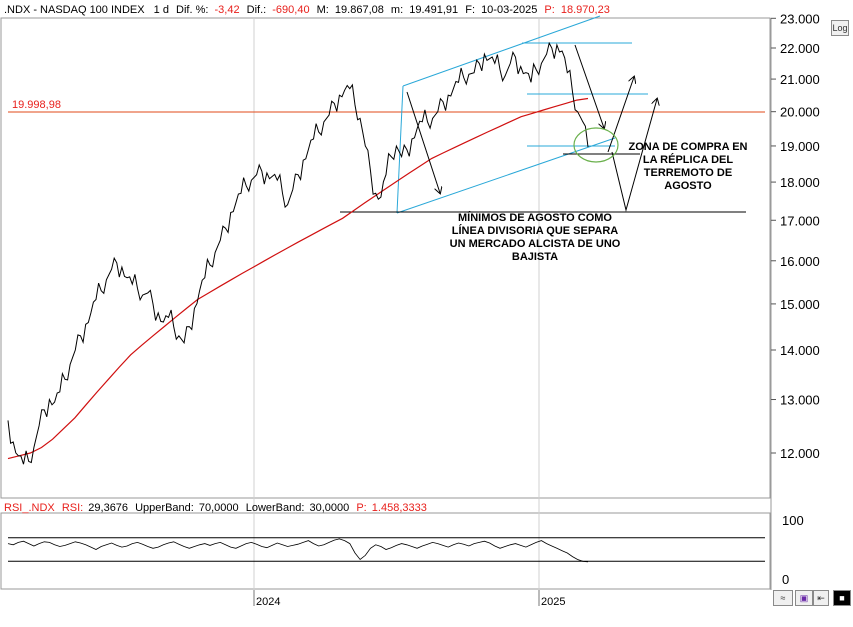  I want to click on svg-text: ZONA DE COMPRA EN, so click(688, 147).